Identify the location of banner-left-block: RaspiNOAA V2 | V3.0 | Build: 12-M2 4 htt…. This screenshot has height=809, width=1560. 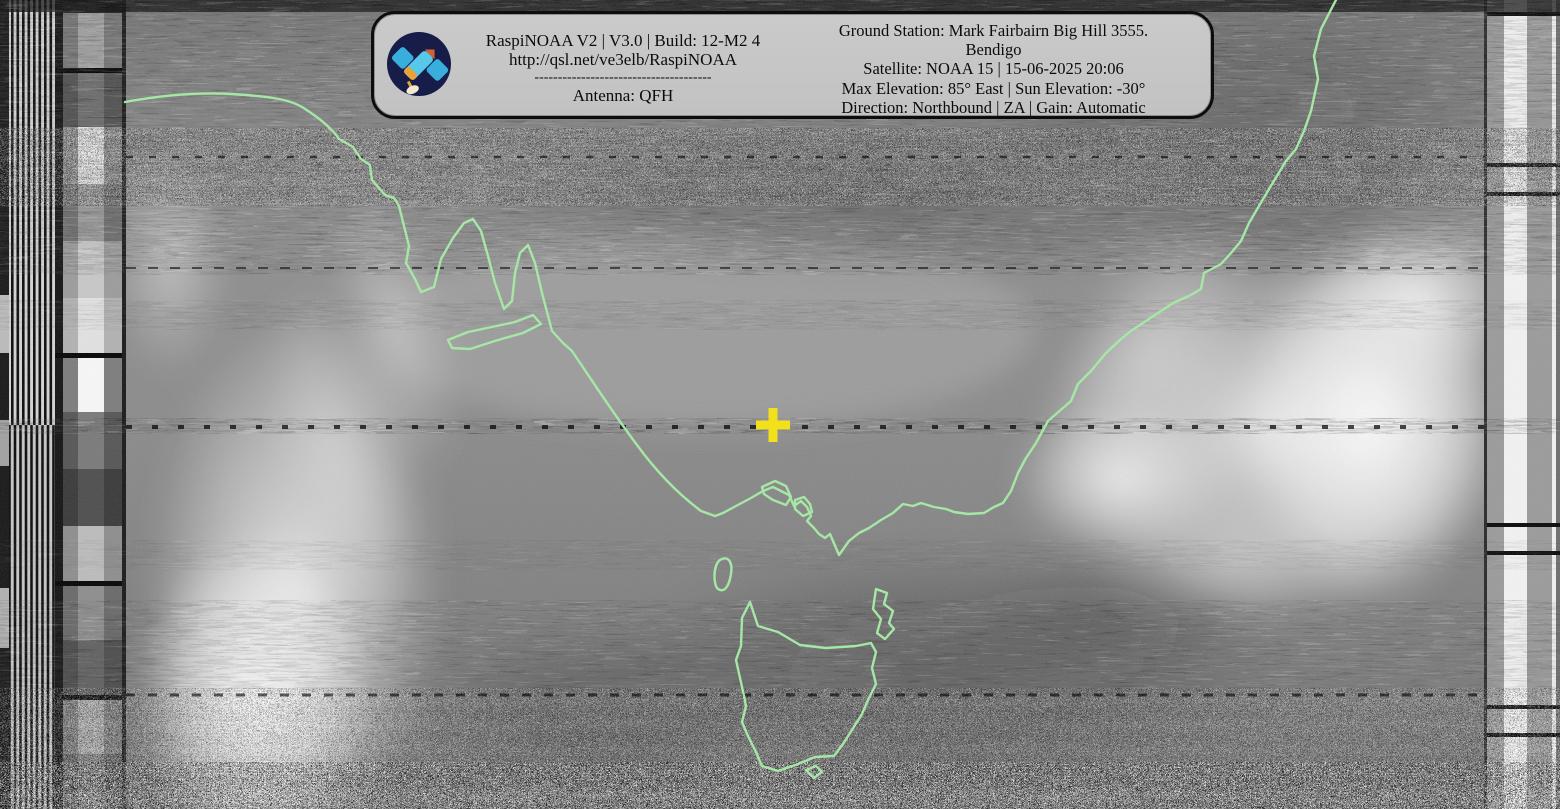
(623, 59).